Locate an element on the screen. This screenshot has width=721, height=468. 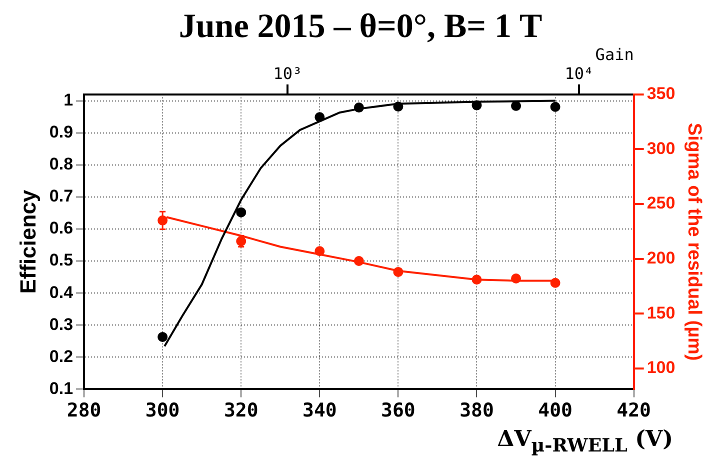
x-axis-title: ΔV$_{µ-RWELL}$ (V) is located at coordinates (585, 442).